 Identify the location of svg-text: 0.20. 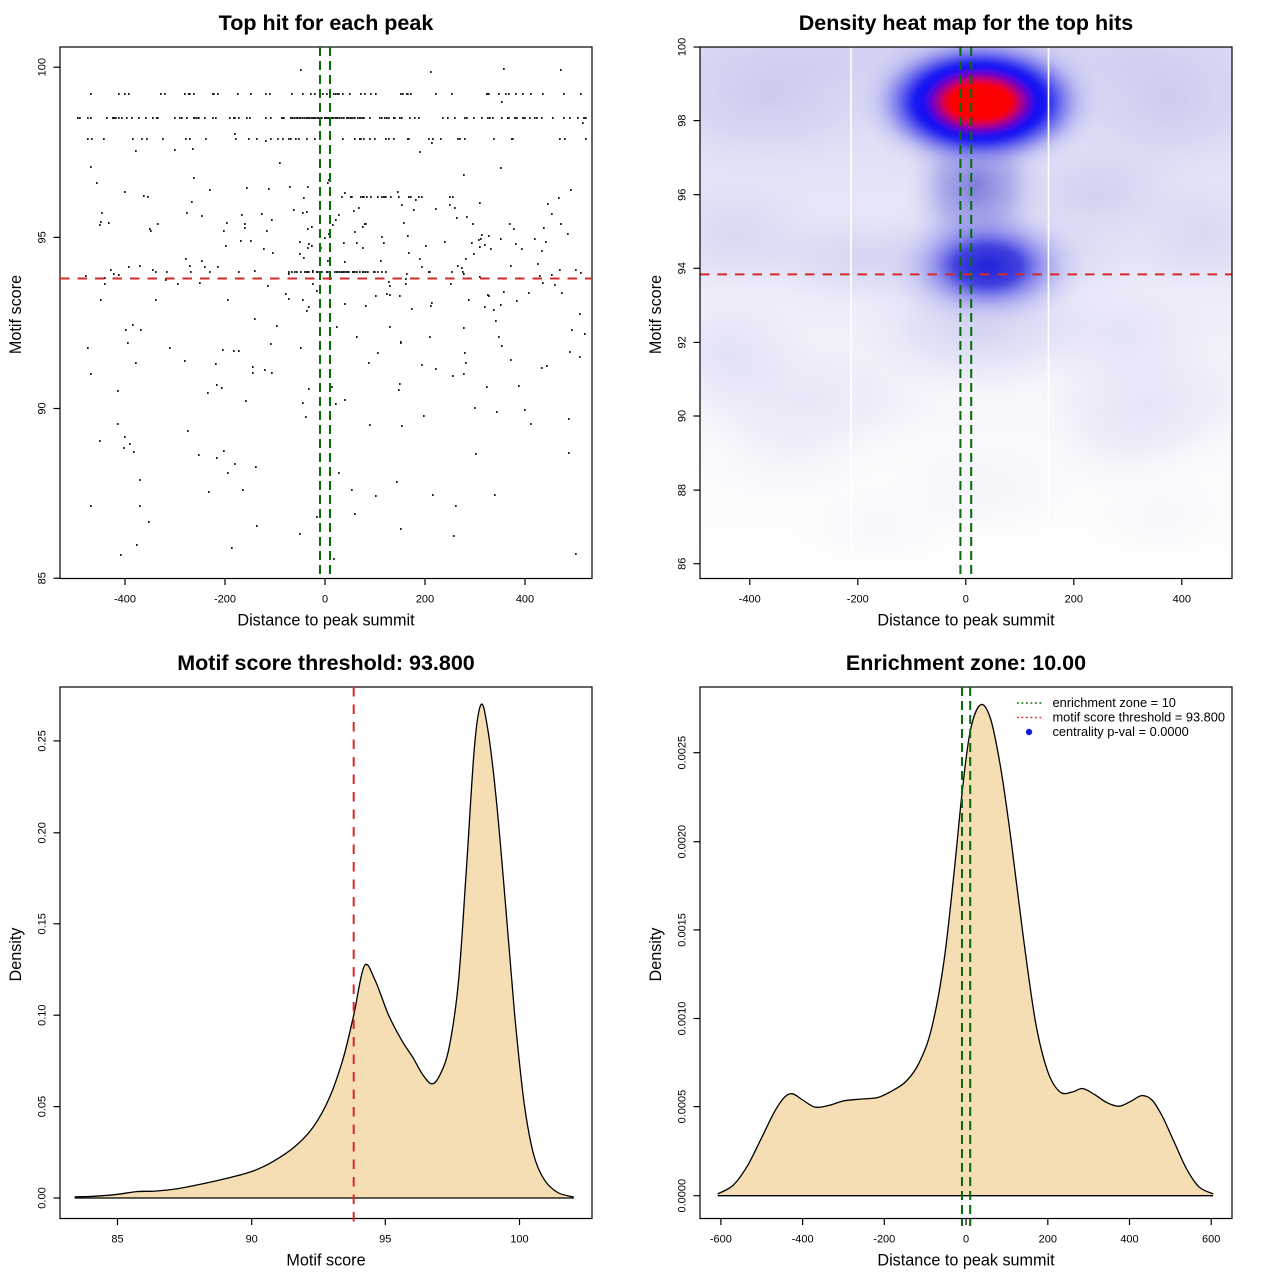
(43, 832).